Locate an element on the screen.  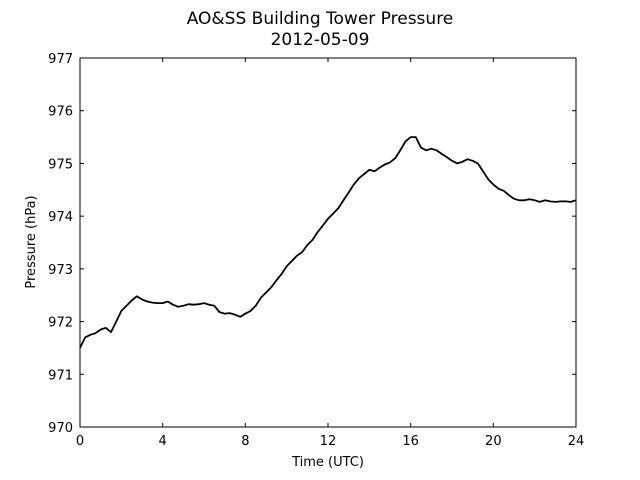
y-tick-label: 973 is located at coordinates (60, 270).